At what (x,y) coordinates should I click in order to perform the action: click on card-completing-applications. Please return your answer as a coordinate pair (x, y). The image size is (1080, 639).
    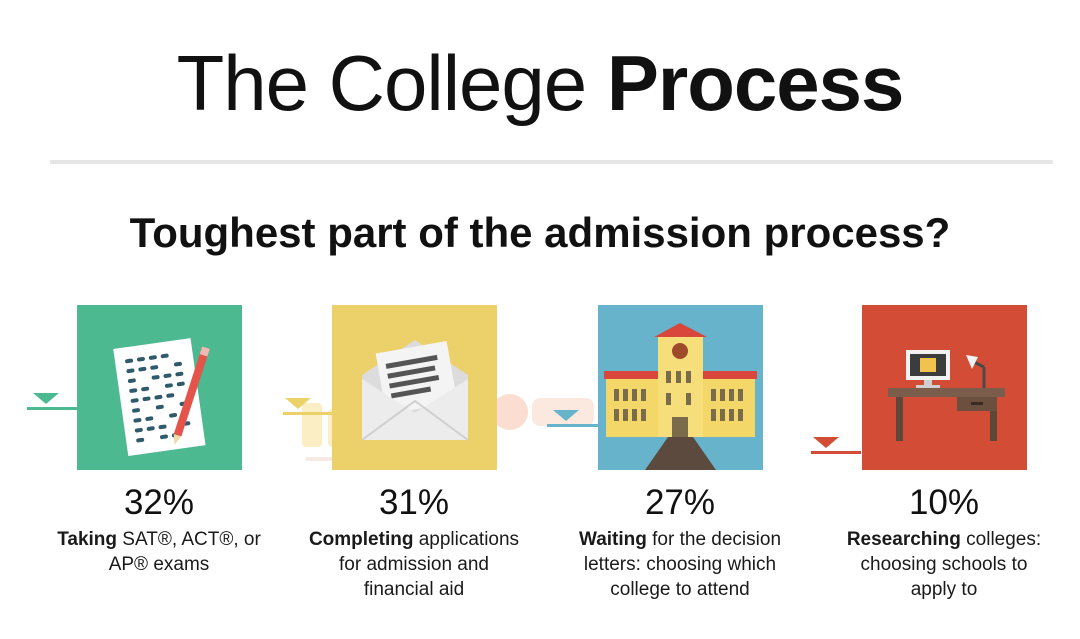
    Looking at the image, I should click on (414, 387).